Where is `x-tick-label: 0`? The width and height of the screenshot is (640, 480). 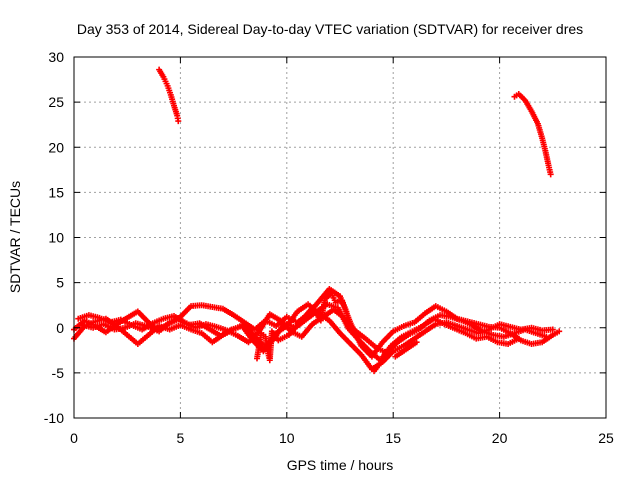
x-tick-label: 0 is located at coordinates (74, 438).